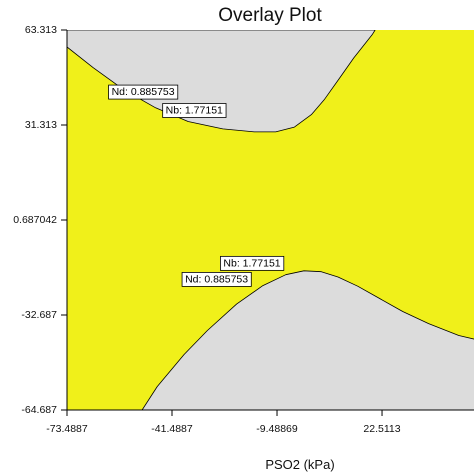 Image resolution: width=474 pixels, height=474 pixels. Describe the element at coordinates (41, 30) in the screenshot. I see `y-tick-label: 63.313` at that location.